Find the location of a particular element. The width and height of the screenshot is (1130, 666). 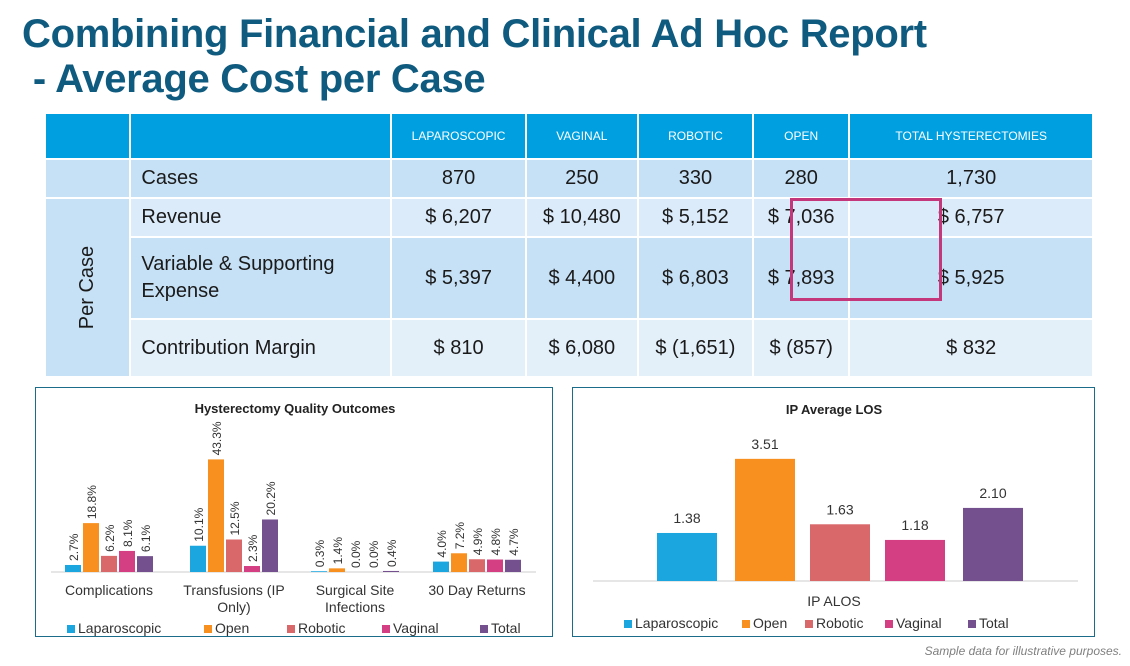

data-label: 4.9% is located at coordinates (478, 542).